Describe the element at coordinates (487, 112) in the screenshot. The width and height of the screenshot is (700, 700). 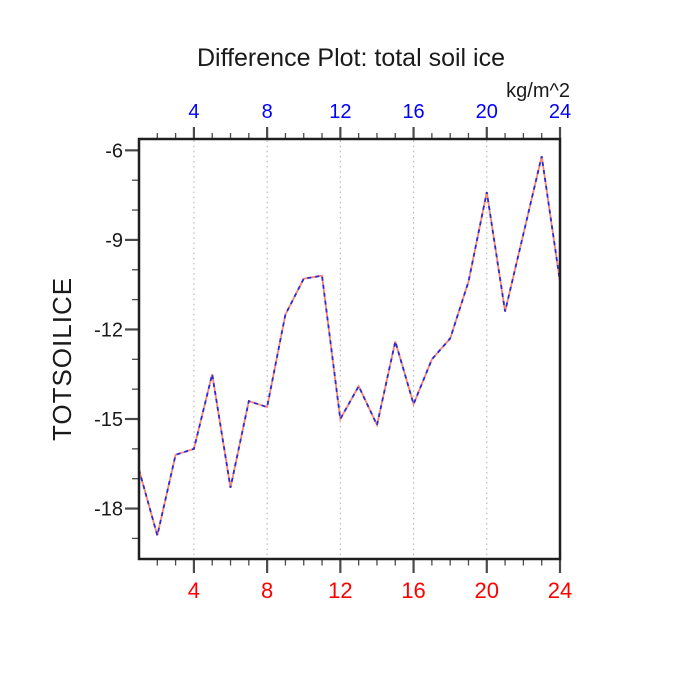
I see `x-tick-label-top: 20` at that location.